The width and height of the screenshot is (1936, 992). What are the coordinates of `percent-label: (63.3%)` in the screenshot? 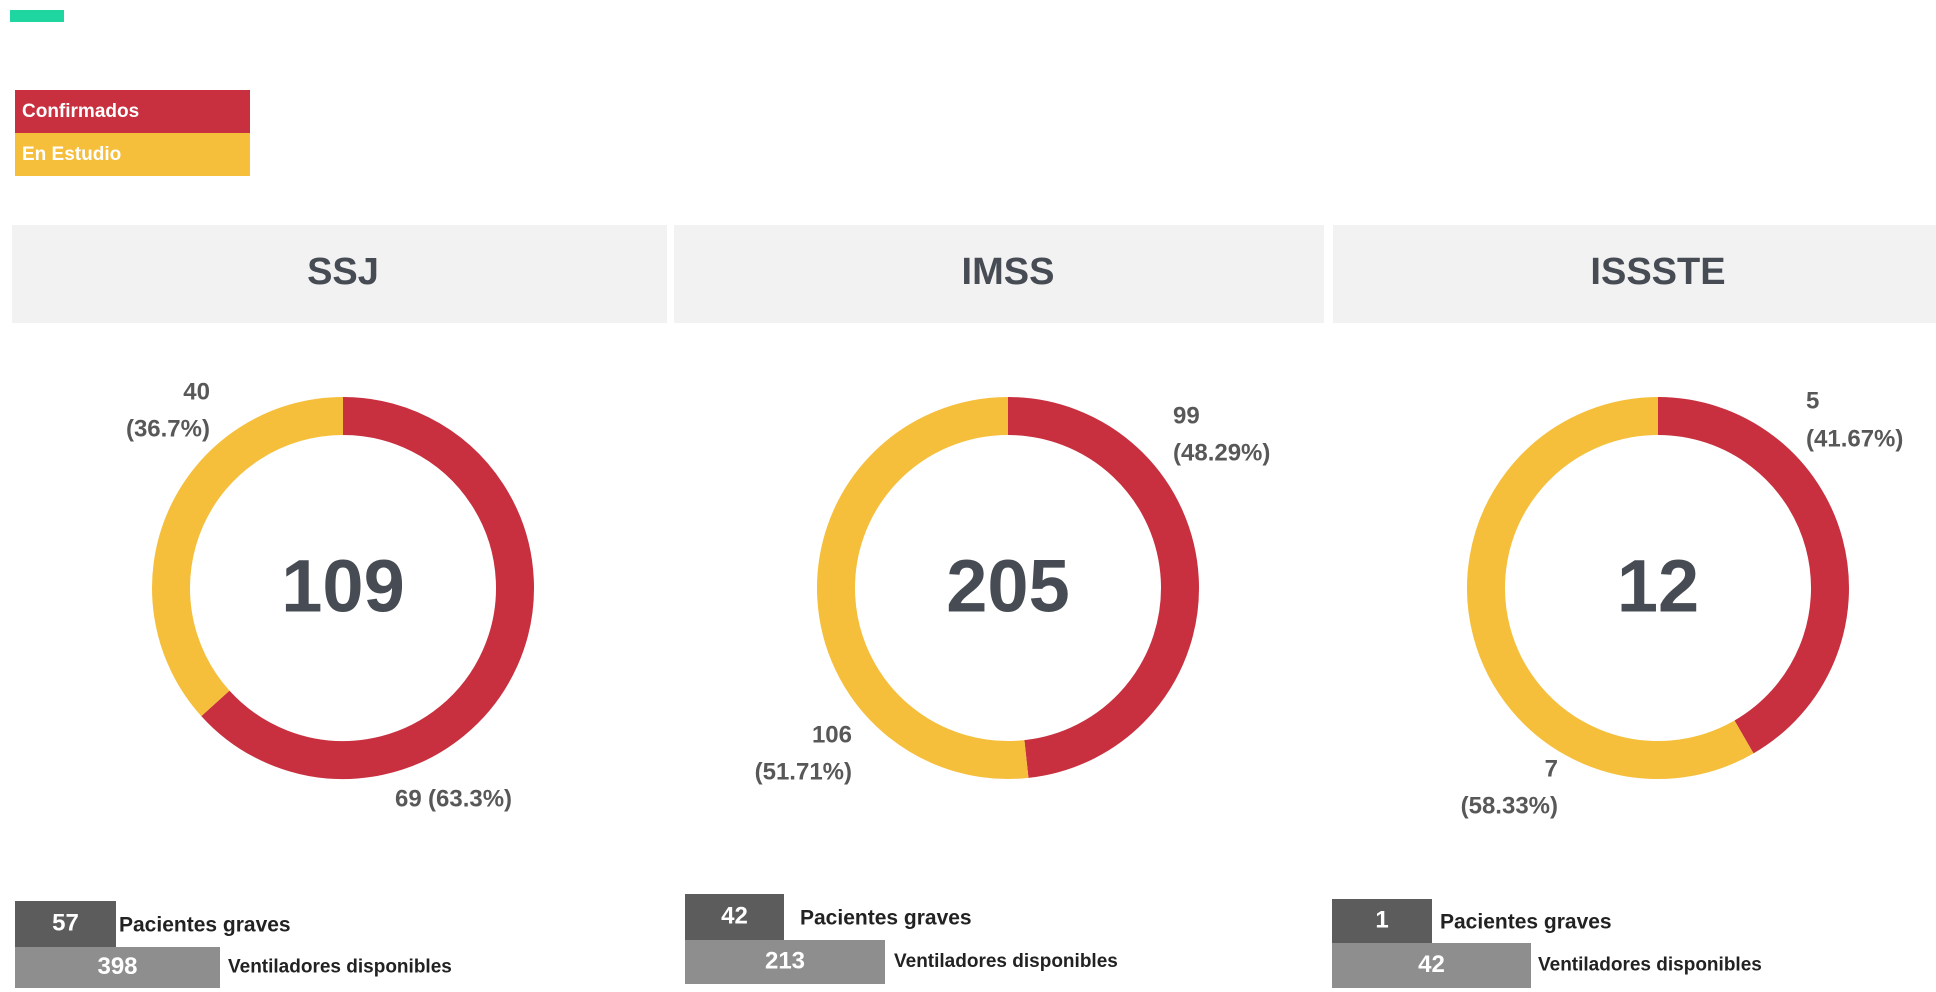 It's located at (470, 798).